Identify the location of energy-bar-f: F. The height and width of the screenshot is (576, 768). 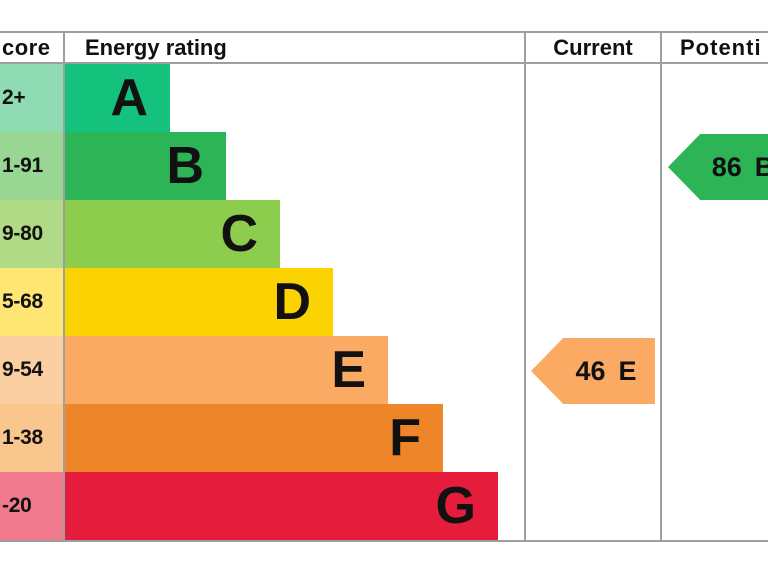
(254, 438).